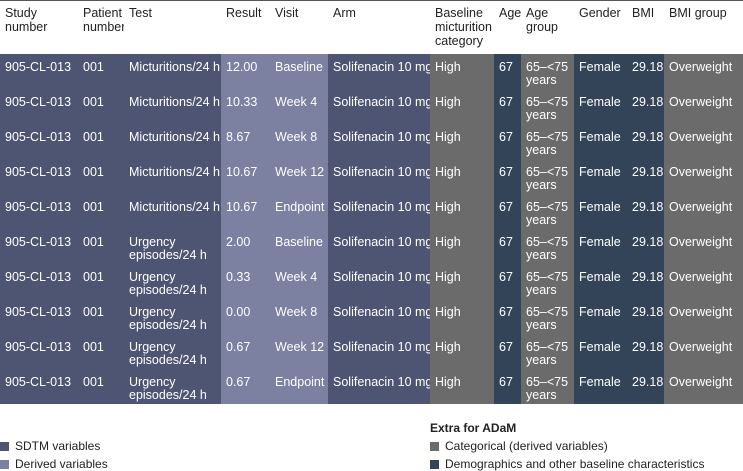 The image size is (743, 471). What do you see at coordinates (379, 27) in the screenshot?
I see `column-header: Arm` at bounding box center [379, 27].